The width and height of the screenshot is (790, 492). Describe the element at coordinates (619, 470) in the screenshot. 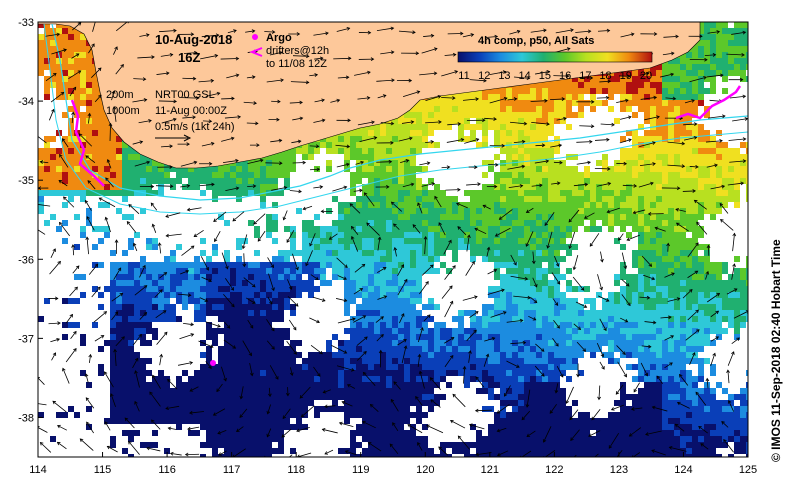

I see `x-tick-label: 123` at that location.